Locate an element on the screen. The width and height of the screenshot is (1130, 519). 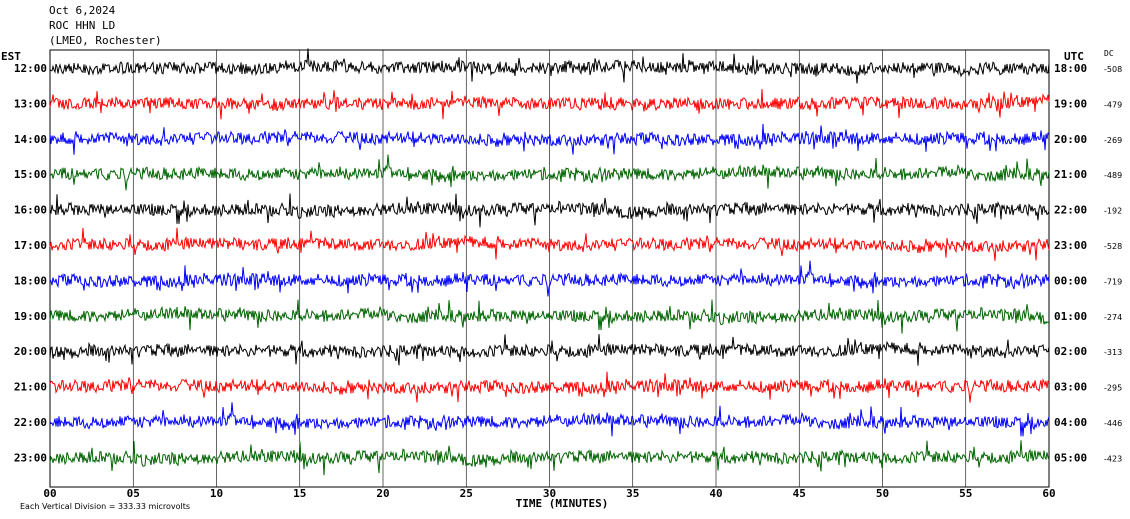
dc-offset-label: -192 is located at coordinates (1113, 211).